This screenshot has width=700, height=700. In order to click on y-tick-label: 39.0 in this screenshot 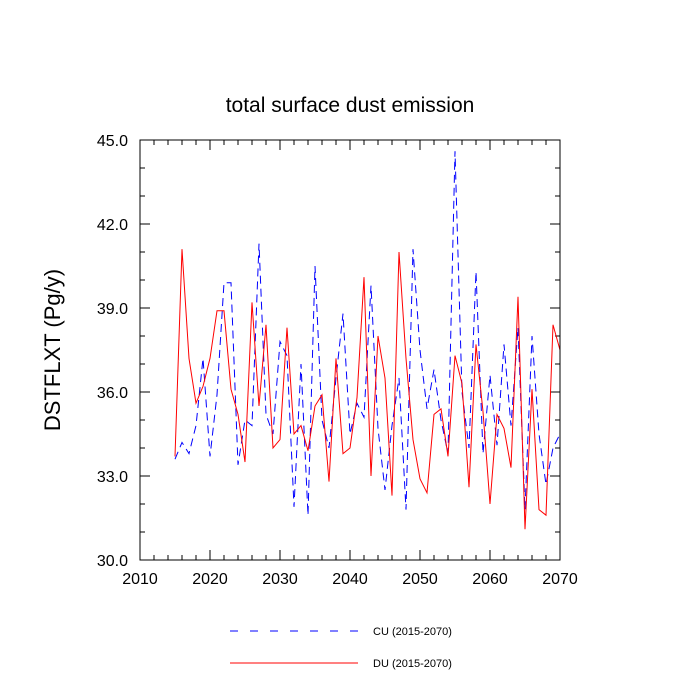, I will do `click(112, 309)`.